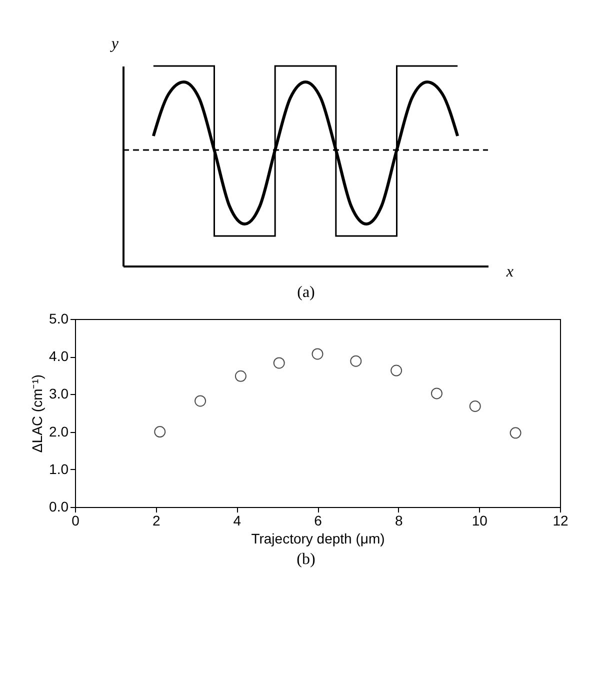  Describe the element at coordinates (306, 293) in the screenshot. I see `text: (a)` at that location.